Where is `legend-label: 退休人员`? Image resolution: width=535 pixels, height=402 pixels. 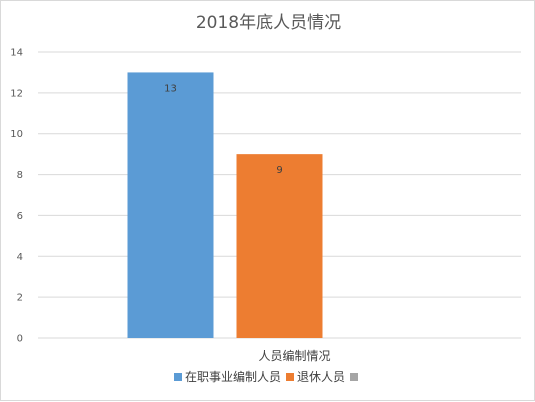 legend-label: 退休人员 is located at coordinates (321, 377).